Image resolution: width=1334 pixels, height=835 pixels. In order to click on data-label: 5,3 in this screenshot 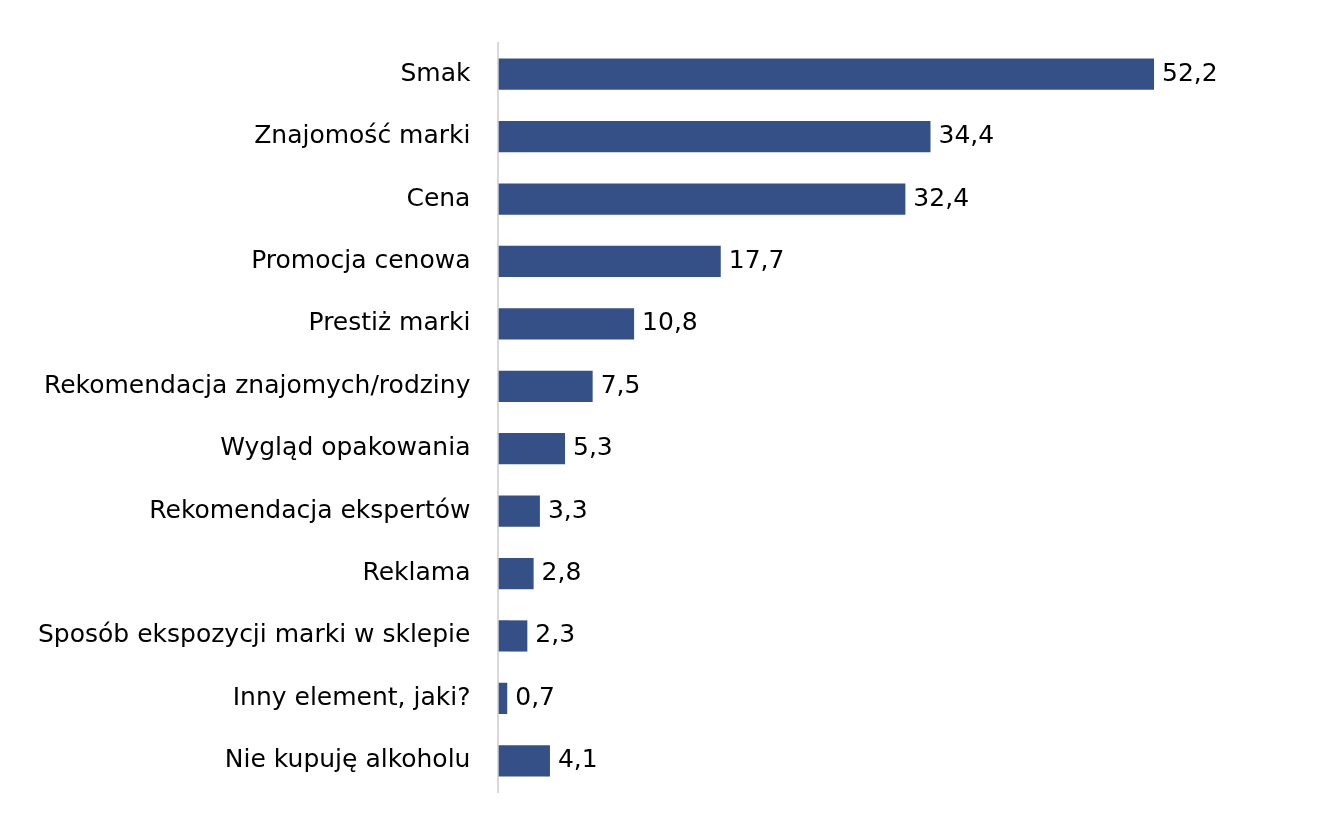, I will do `click(593, 447)`.